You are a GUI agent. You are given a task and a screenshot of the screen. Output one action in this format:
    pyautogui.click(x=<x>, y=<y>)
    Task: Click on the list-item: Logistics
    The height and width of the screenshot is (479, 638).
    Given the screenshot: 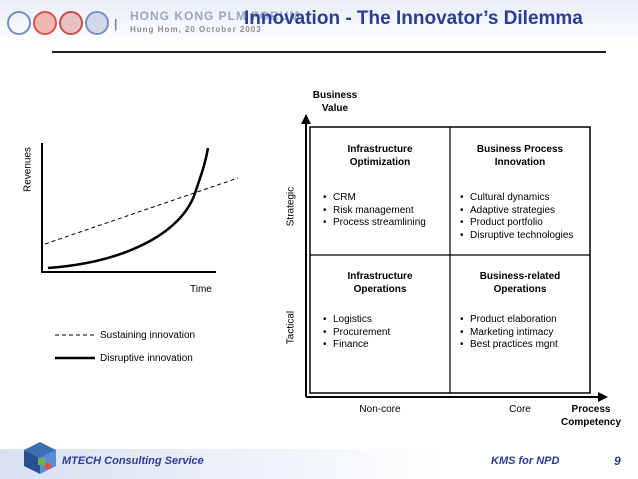 What is the action you would take?
    pyautogui.click(x=356, y=320)
    